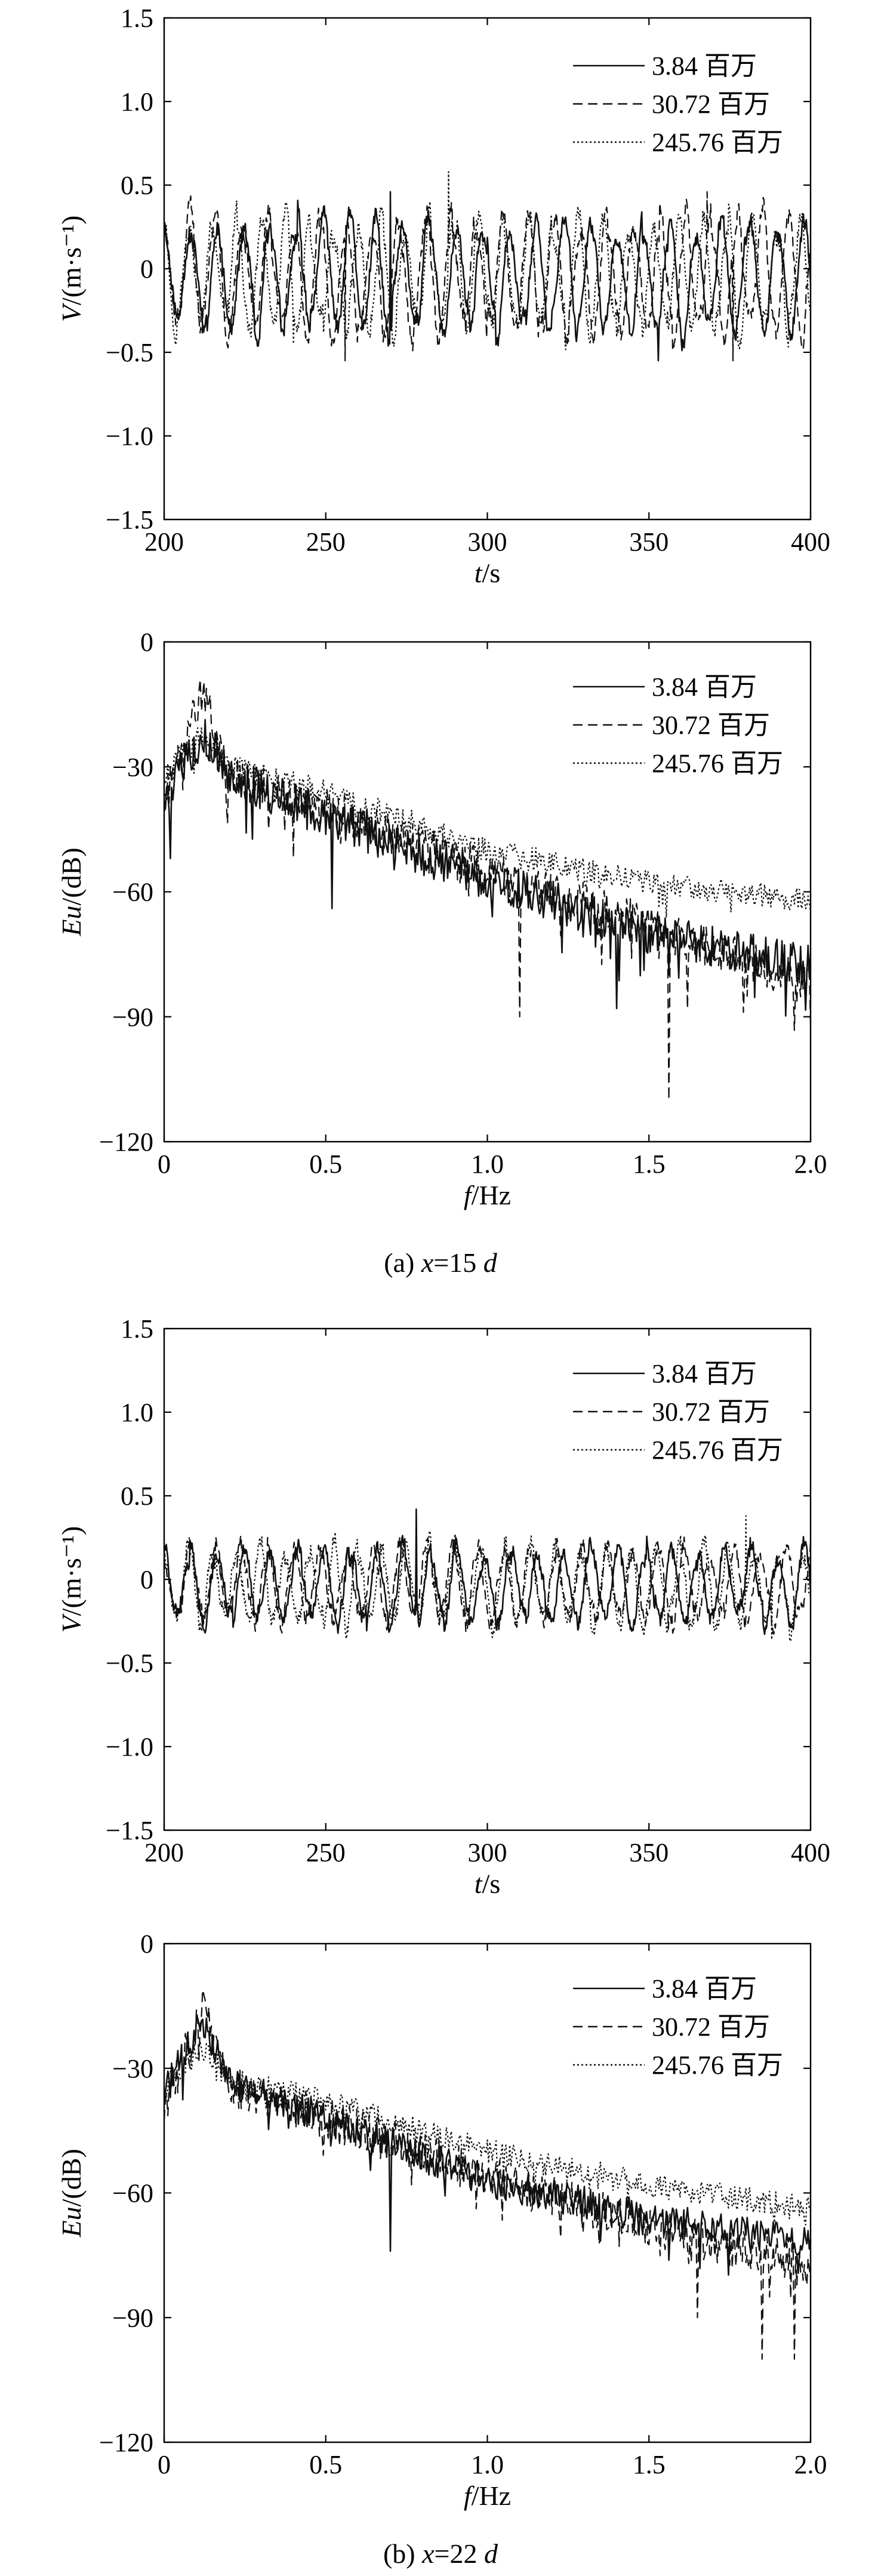  I want to click on figure-caption: (a) x=15 d, so click(440, 1262).